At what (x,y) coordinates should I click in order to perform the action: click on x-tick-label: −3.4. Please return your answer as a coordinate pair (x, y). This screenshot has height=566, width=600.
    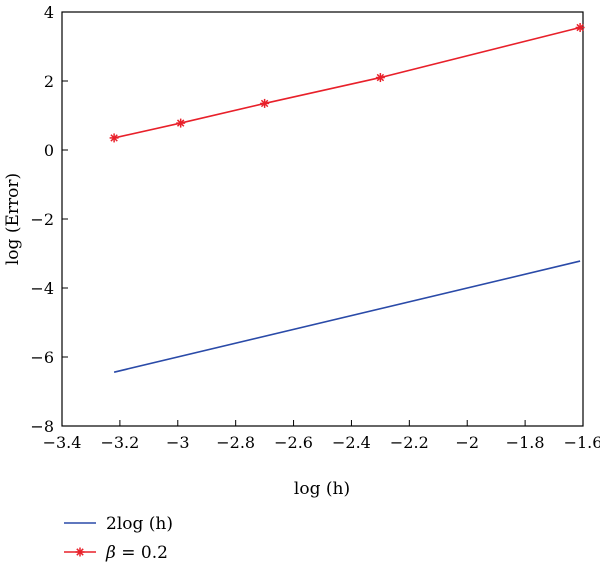
    Looking at the image, I should click on (62, 442).